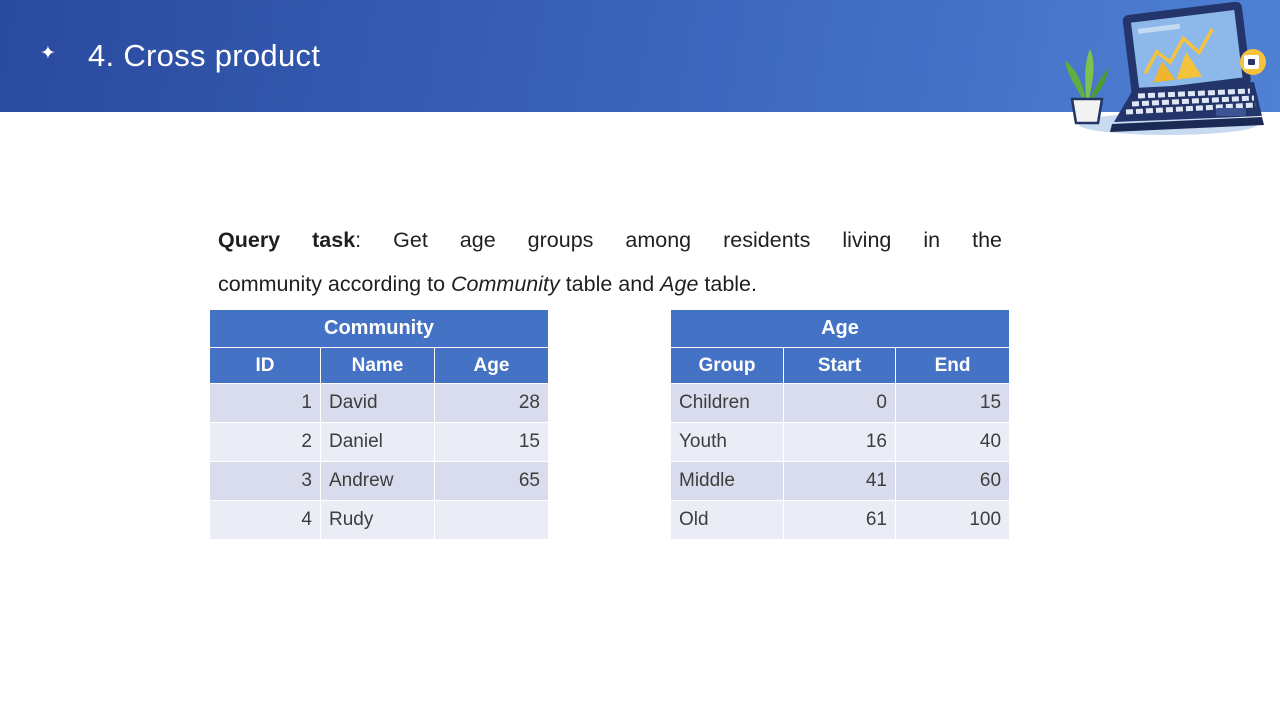  I want to click on table-cell: 41, so click(839, 481).